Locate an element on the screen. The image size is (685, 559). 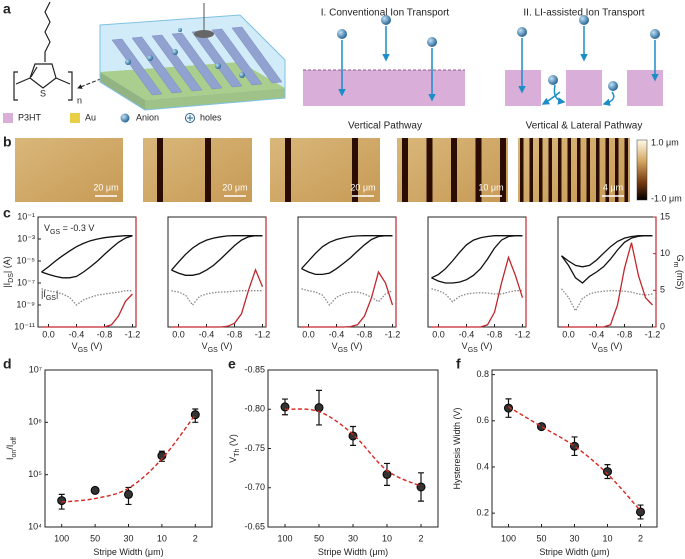
panel-label: c is located at coordinates (7, 213).